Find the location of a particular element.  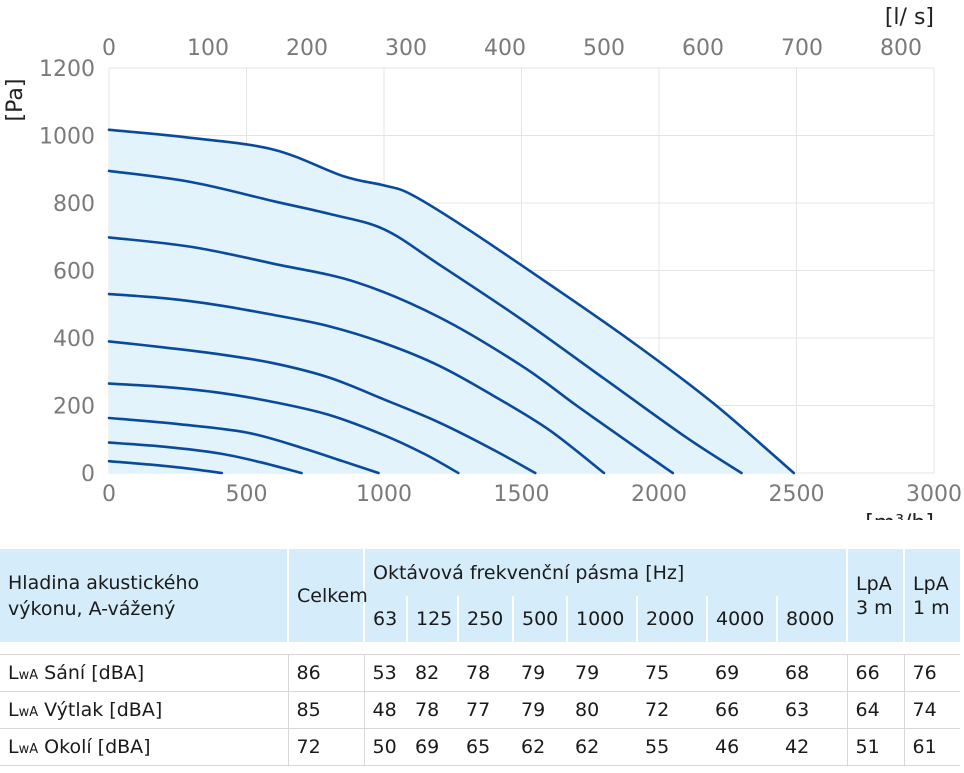

y-tick-labels: 0 200 400 600 800 1000 1200 is located at coordinates (67, 272).